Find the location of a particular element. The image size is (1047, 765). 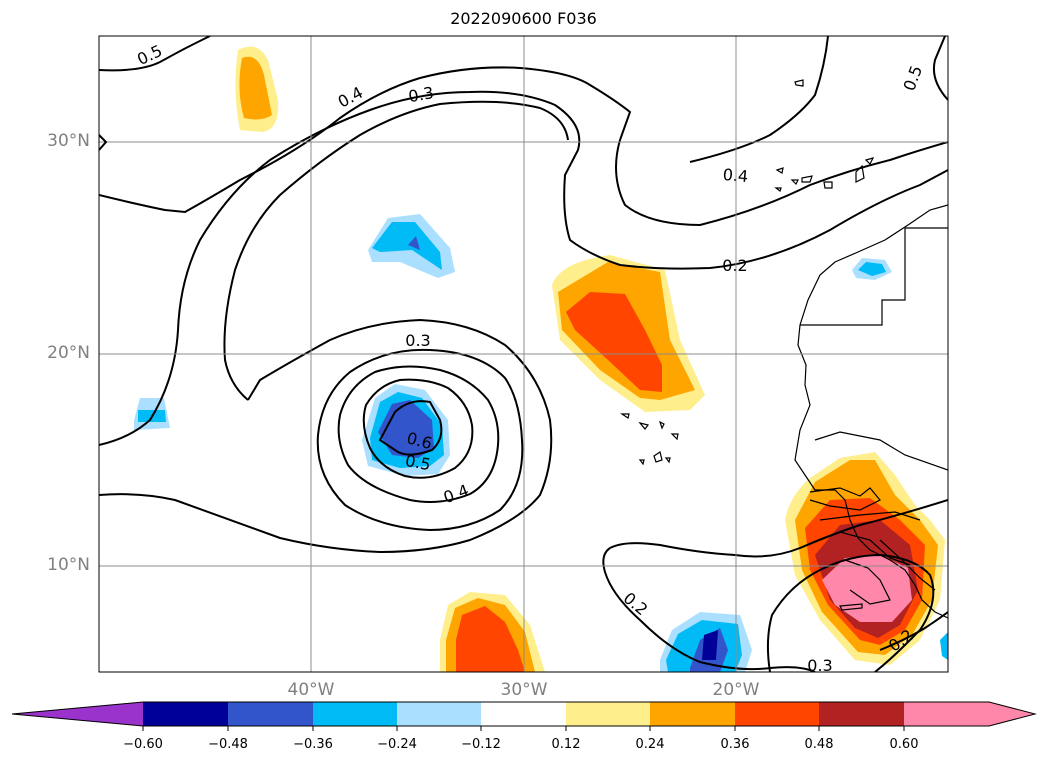

lon-label-30w: 30°W is located at coordinates (524, 690).